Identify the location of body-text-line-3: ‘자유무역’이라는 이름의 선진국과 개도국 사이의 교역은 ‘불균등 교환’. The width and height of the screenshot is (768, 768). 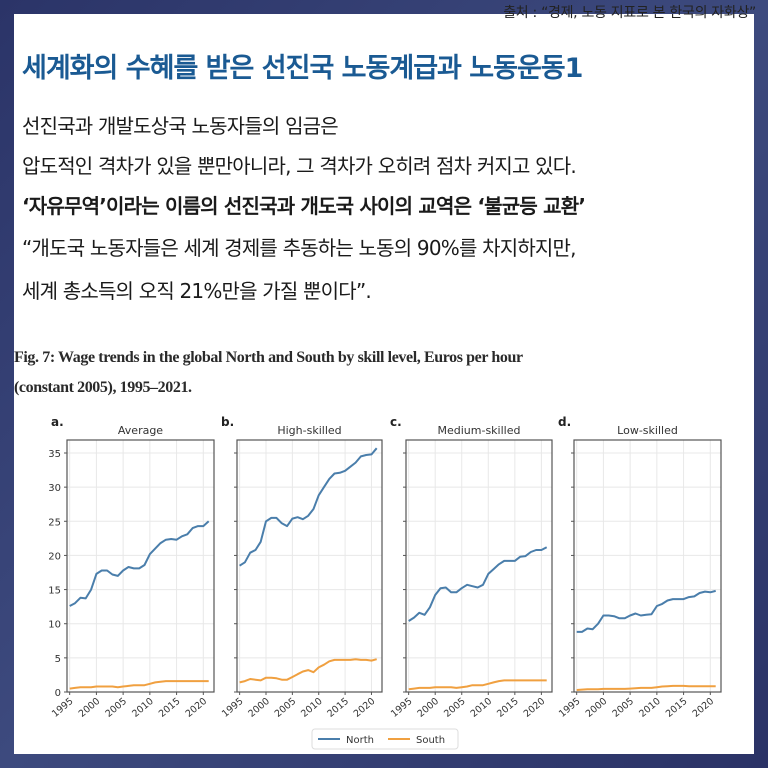
(304, 206).